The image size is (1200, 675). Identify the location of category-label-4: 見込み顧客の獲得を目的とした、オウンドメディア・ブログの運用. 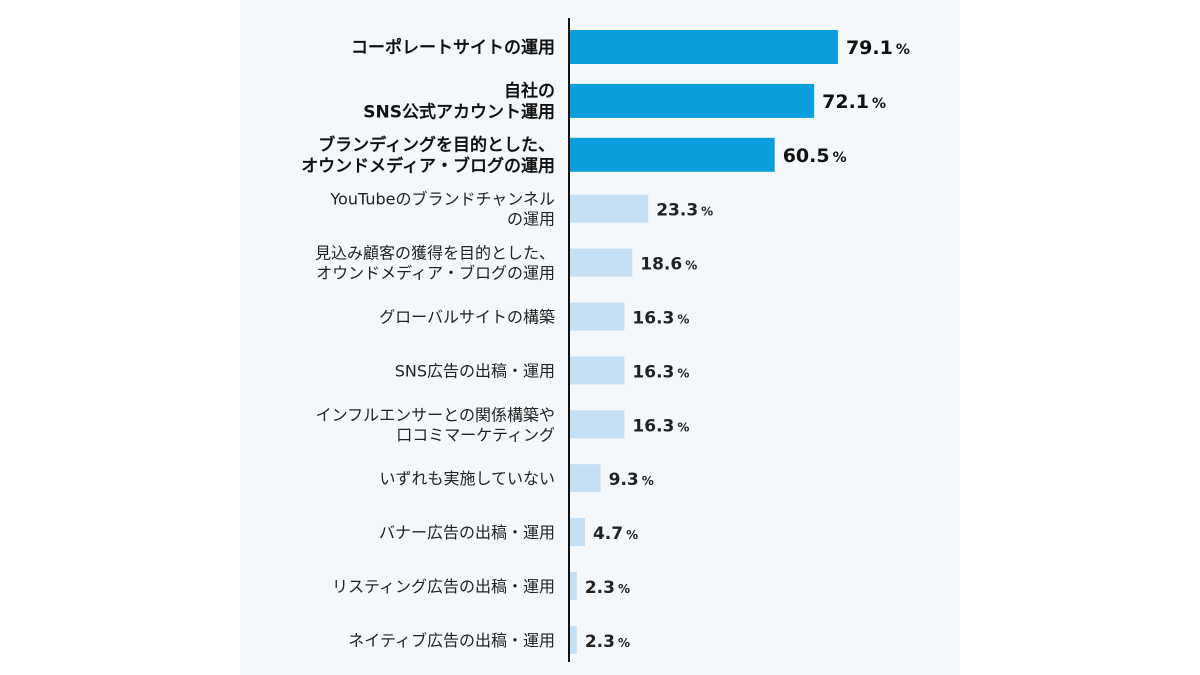
(435, 263).